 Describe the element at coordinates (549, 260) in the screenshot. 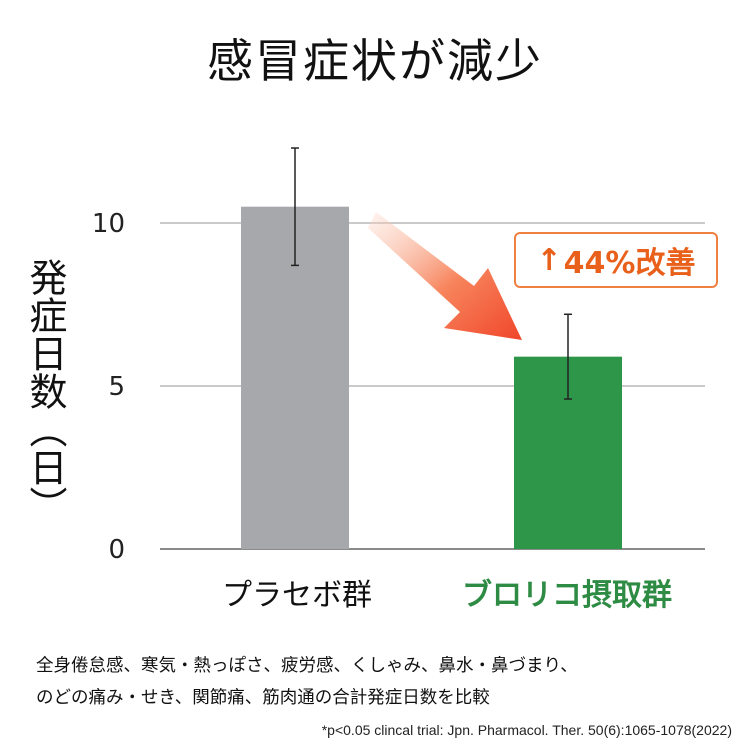

I see `up-arrow-icon: ↑` at that location.